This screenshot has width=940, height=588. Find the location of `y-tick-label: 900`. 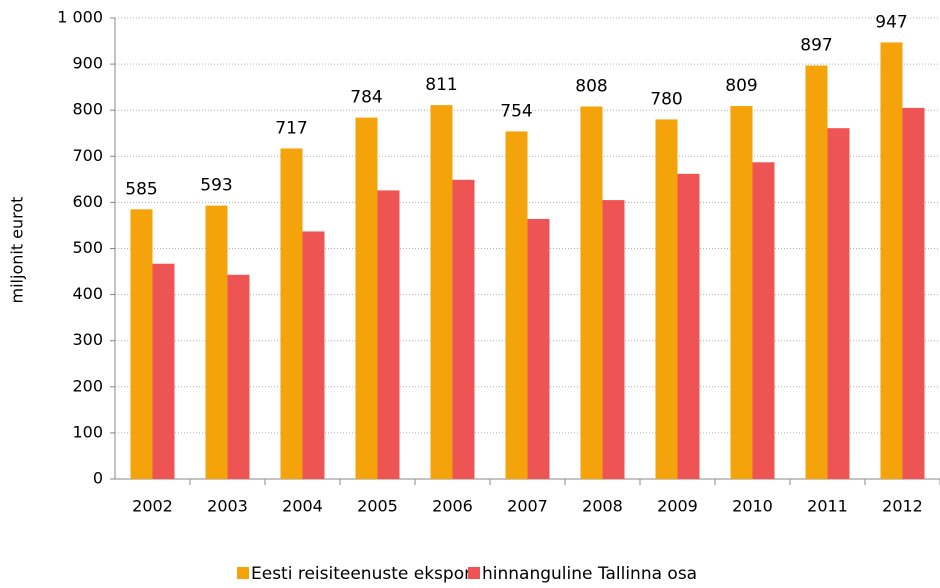

y-tick-label: 900 is located at coordinates (87, 63).